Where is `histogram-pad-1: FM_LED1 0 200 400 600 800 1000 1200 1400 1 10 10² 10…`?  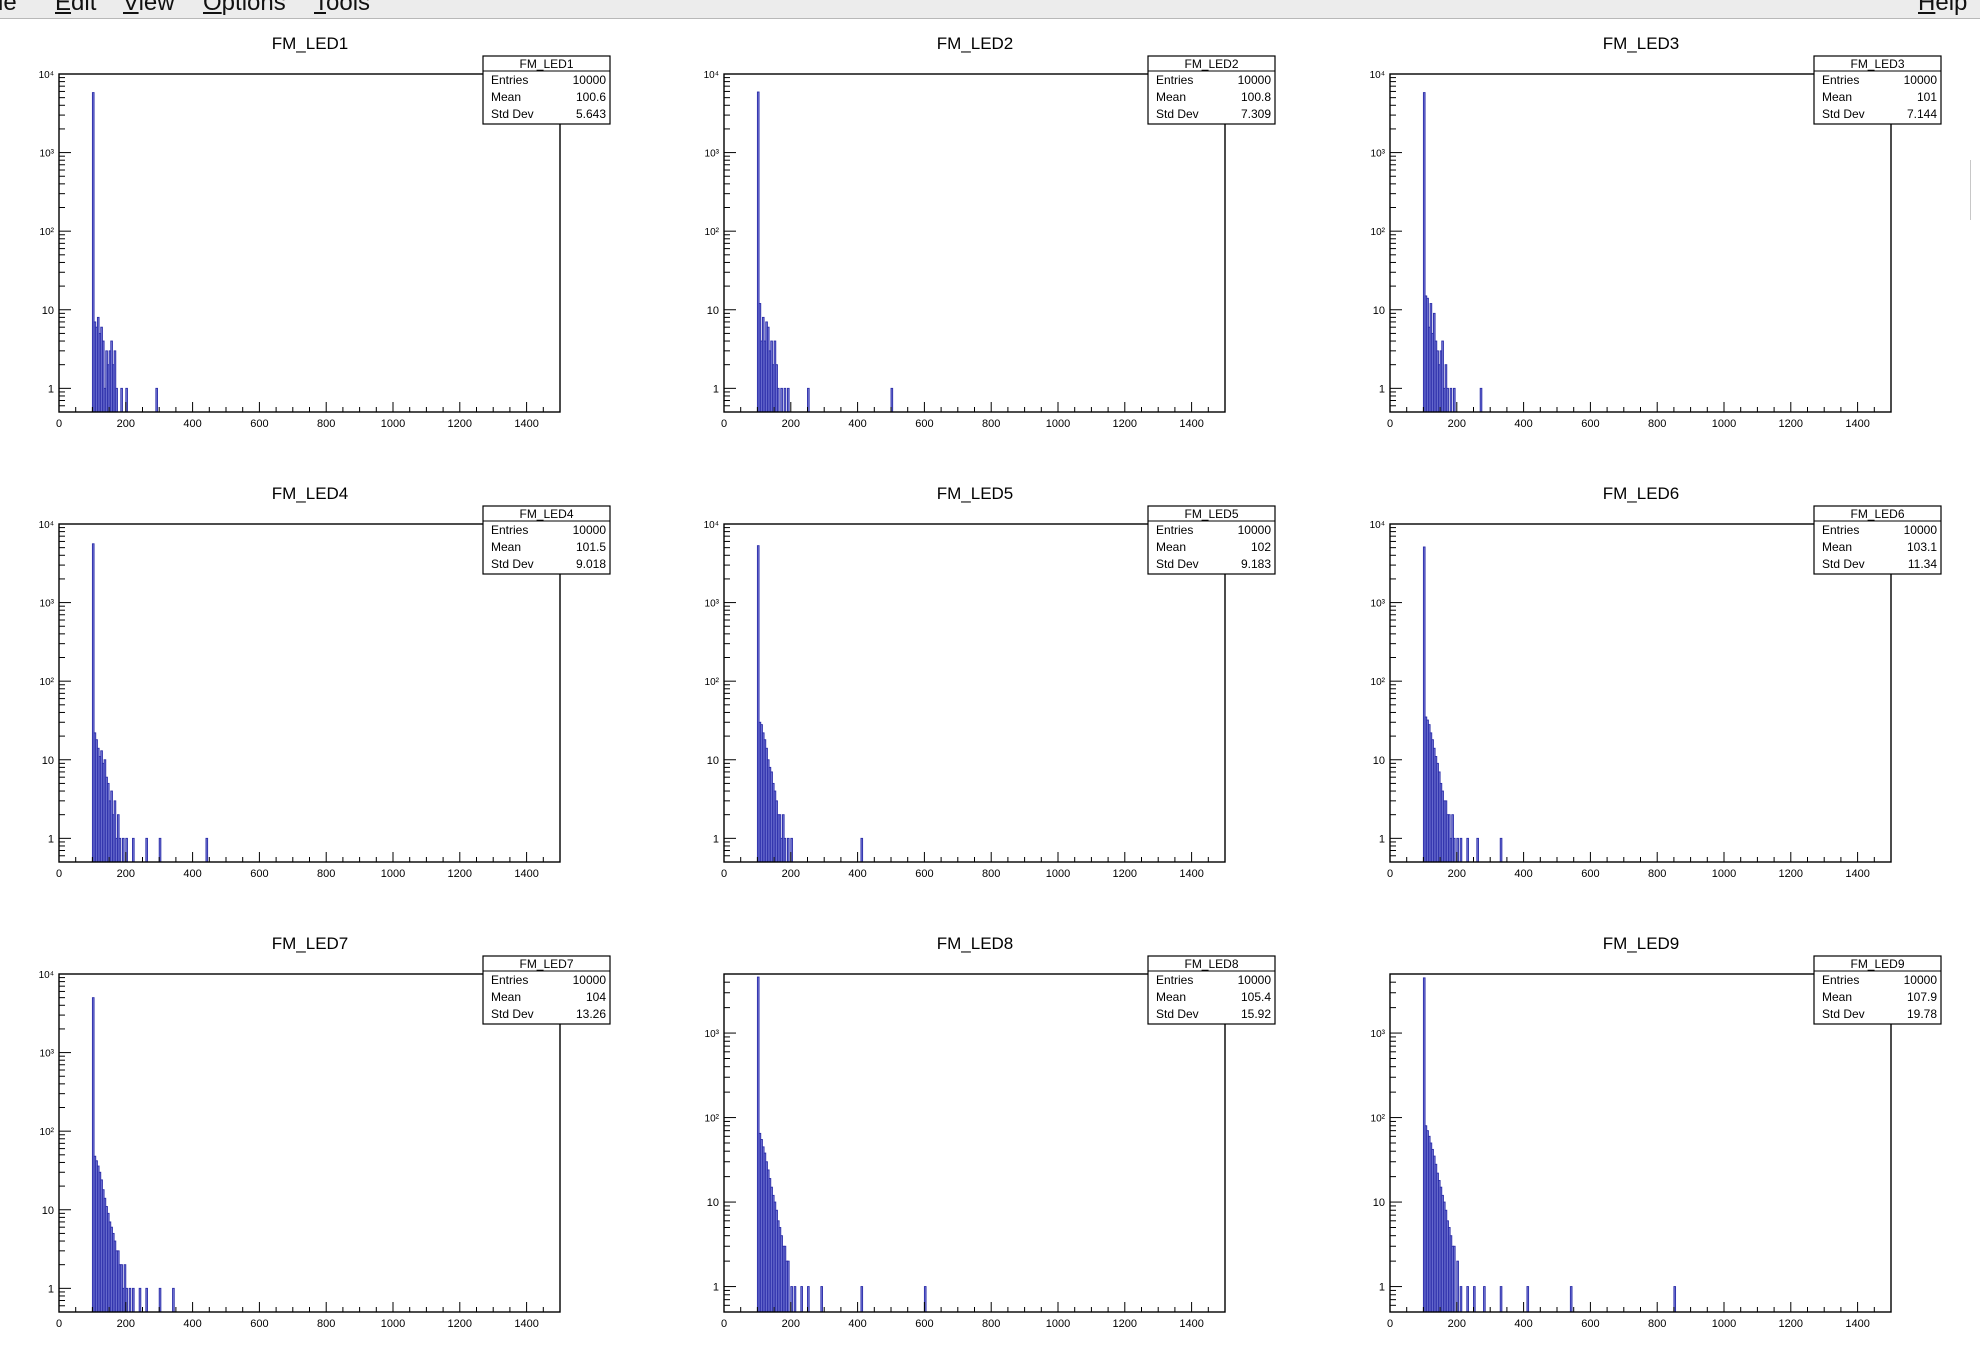
histogram-pad-1: FM_LED1 0 200 400 600 800 1000 1200 1400 1 10 10² 10… is located at coordinates (330, 239).